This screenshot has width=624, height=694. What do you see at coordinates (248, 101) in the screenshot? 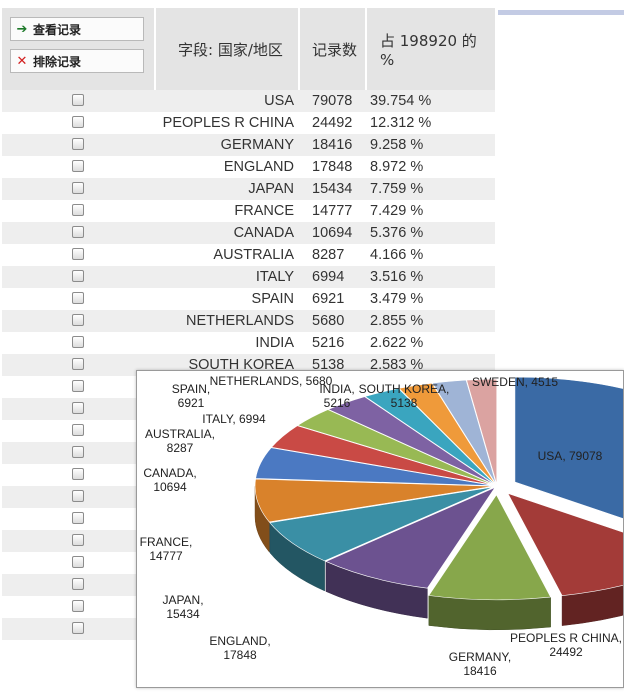
I see `table-row: USA 79078 39.754 %` at bounding box center [248, 101].